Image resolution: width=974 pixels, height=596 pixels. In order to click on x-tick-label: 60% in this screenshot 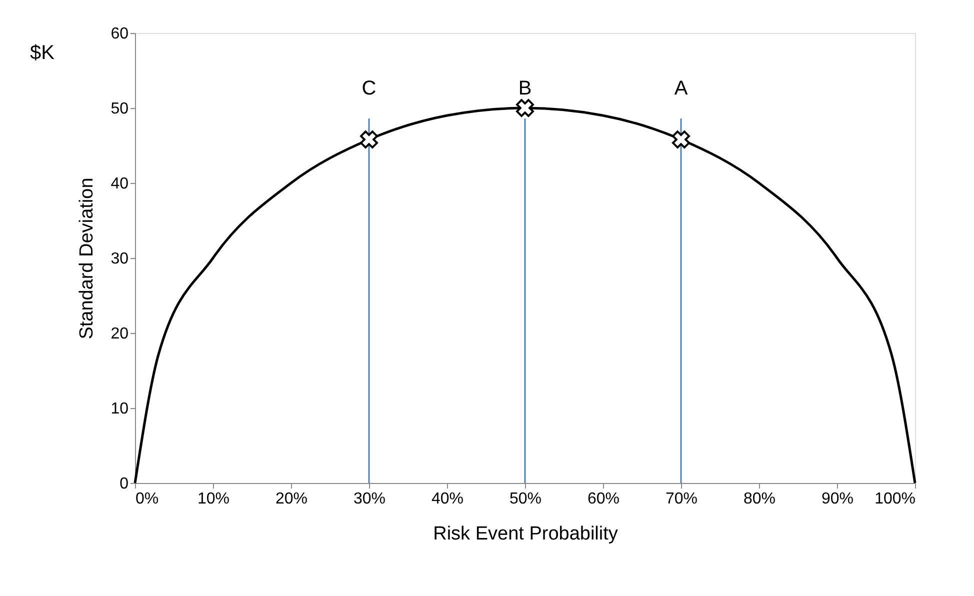, I will do `click(603, 499)`.